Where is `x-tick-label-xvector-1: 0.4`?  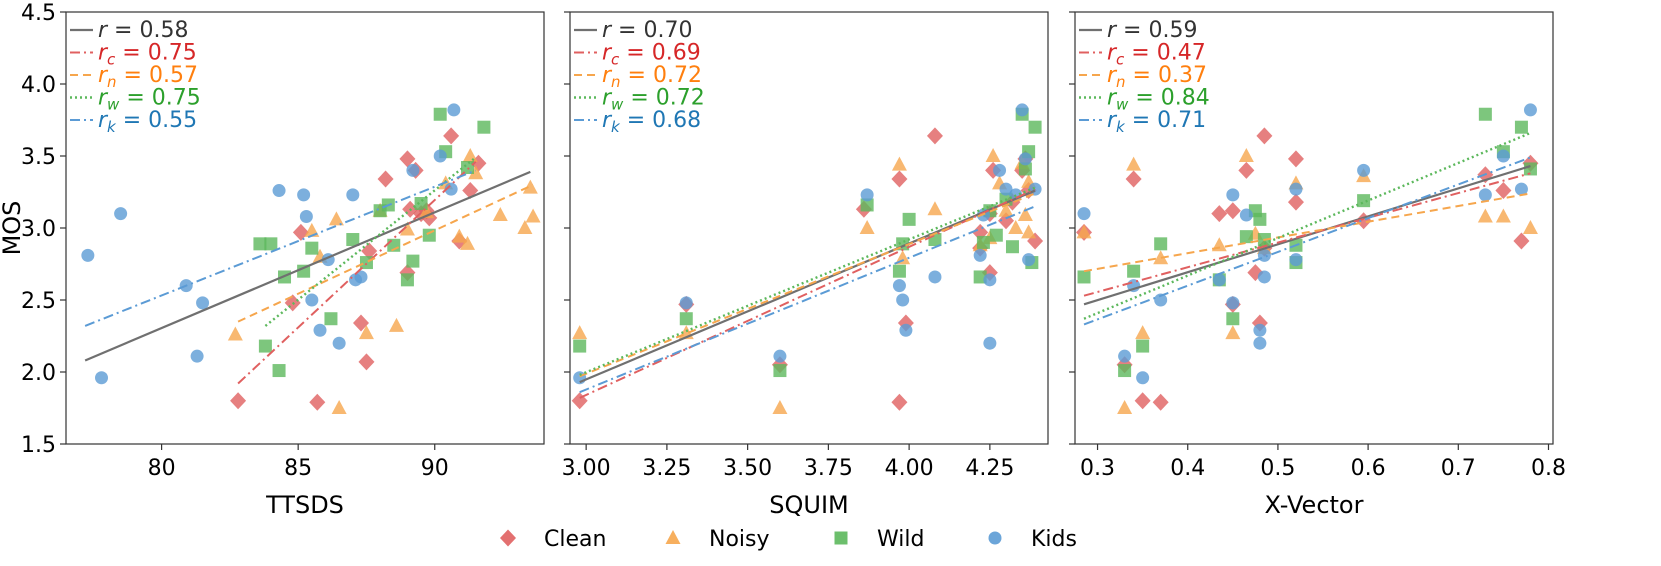 x-tick-label-xvector-1: 0.4 is located at coordinates (1187, 468).